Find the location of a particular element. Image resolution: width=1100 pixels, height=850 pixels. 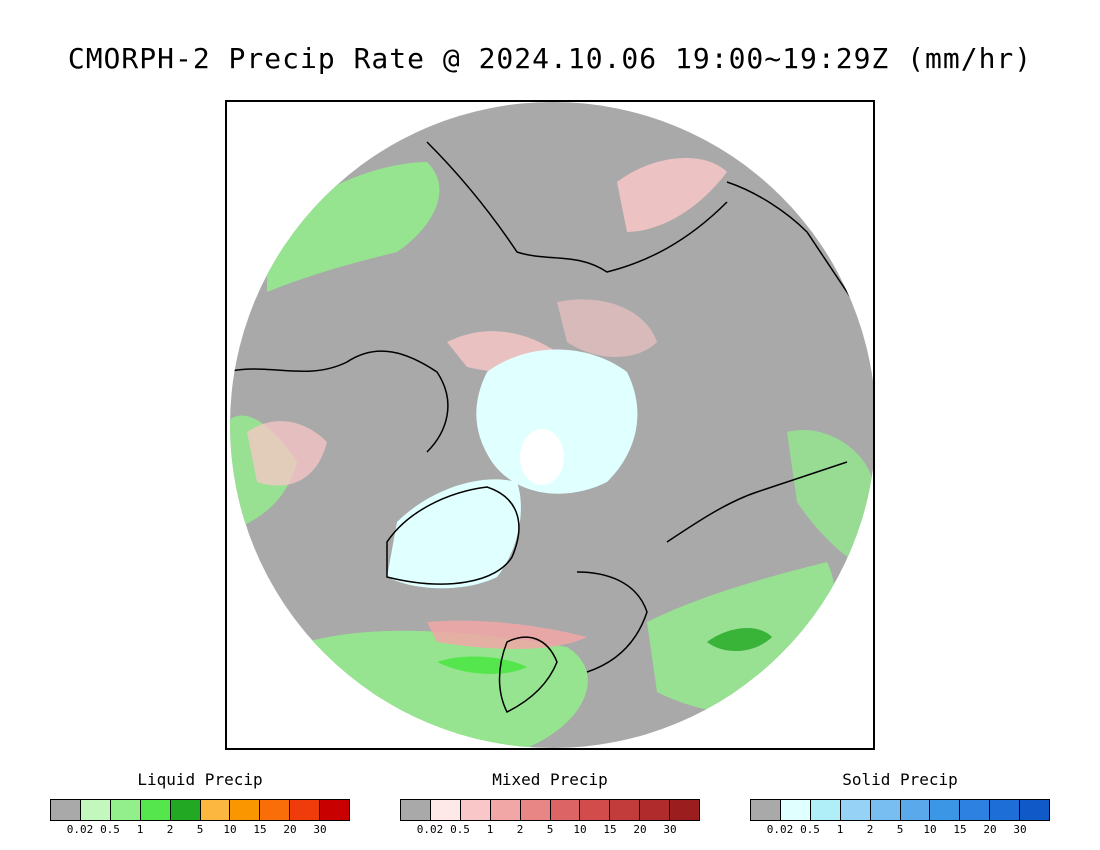

solid-tick-label: 5 is located at coordinates (900, 829).